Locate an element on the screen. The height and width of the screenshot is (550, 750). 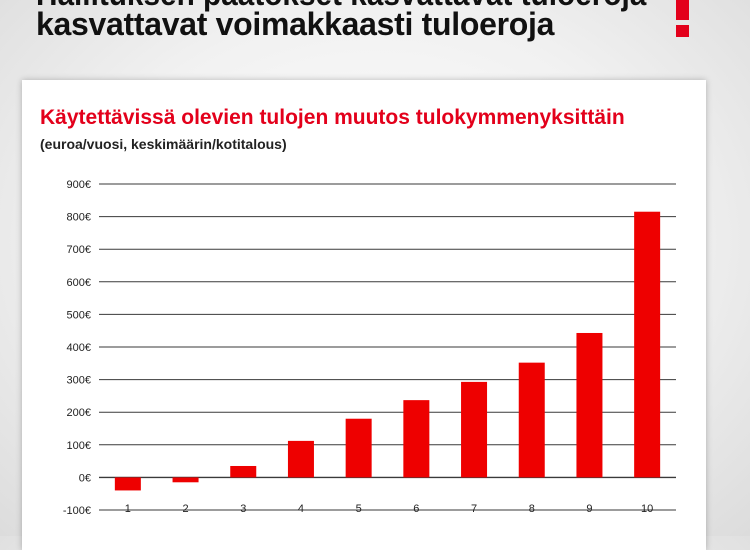
headline: kasvattavat voimakkaasti tuloeroja is located at coordinates (295, 24).